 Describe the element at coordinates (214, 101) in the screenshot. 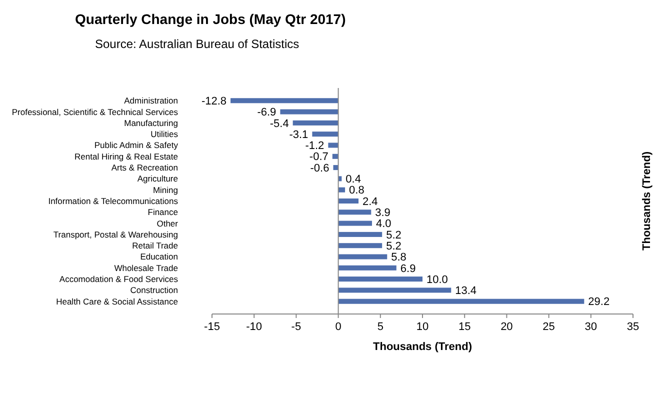

I see `data-label: -12.8` at that location.